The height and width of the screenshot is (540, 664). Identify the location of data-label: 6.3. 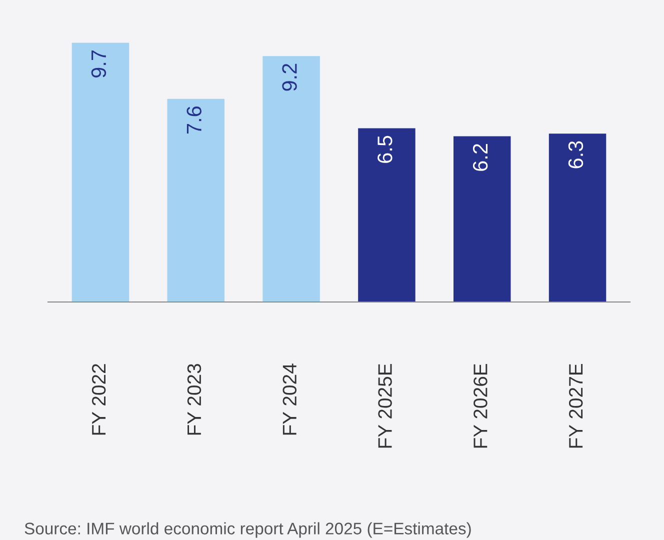
(576, 154).